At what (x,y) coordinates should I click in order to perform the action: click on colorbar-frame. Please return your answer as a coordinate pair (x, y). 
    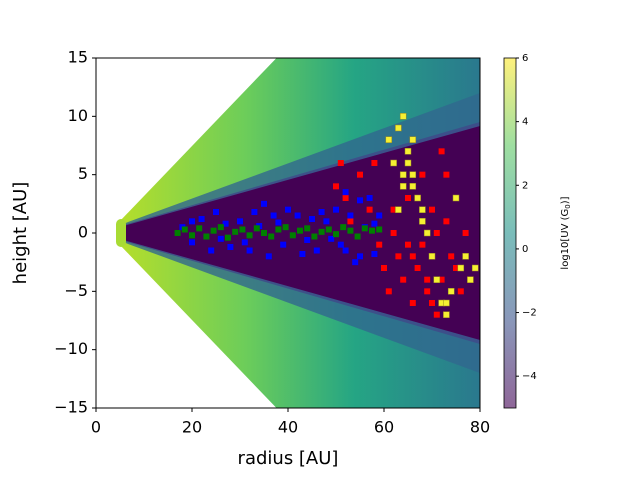
    Looking at the image, I should click on (510, 233).